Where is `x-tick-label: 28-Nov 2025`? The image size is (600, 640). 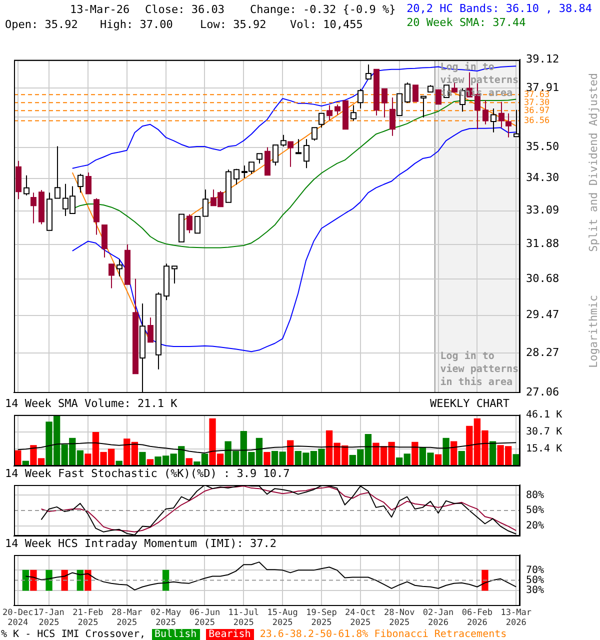
x-tick-label: 28-Nov 2025 is located at coordinates (399, 618).